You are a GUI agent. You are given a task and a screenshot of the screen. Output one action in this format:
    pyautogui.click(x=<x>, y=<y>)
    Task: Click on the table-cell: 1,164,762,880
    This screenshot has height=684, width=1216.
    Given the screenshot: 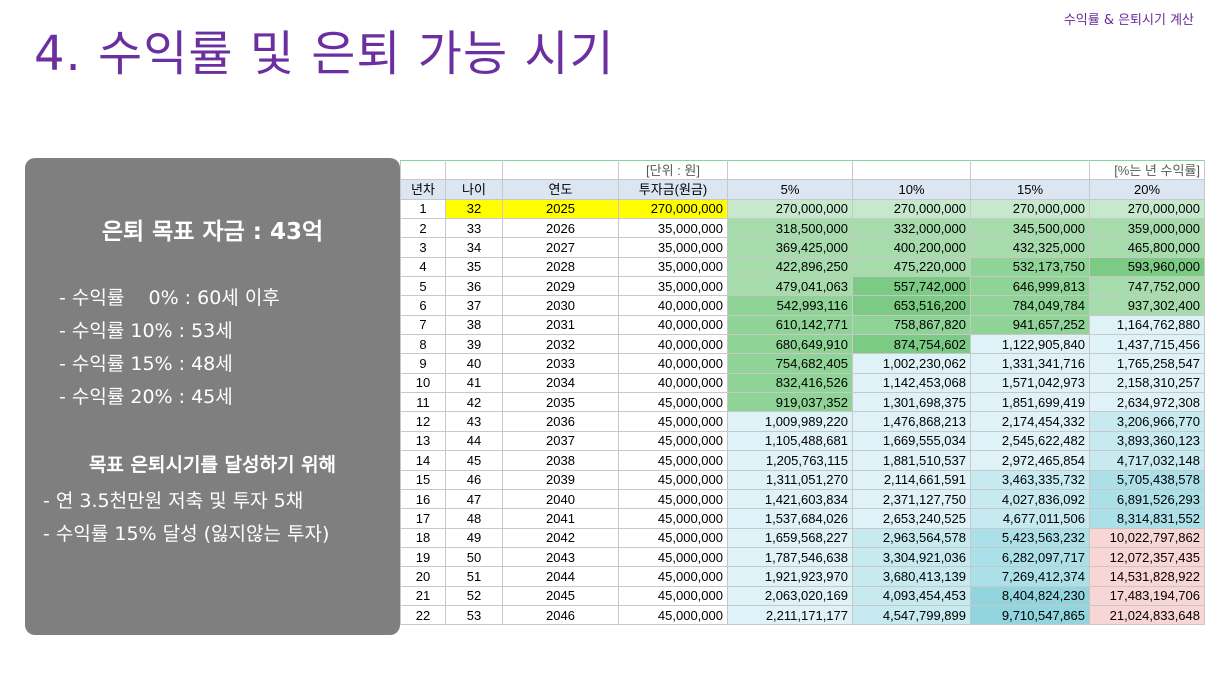 What is the action you would take?
    pyautogui.click(x=1147, y=325)
    